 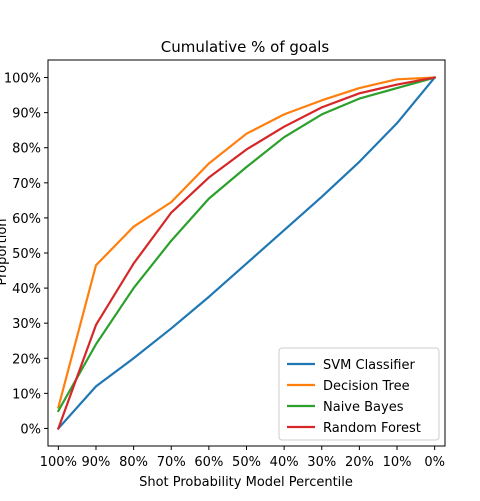 What do you see at coordinates (26, 289) in the screenshot?
I see `y-tick-label: 40%` at bounding box center [26, 289].